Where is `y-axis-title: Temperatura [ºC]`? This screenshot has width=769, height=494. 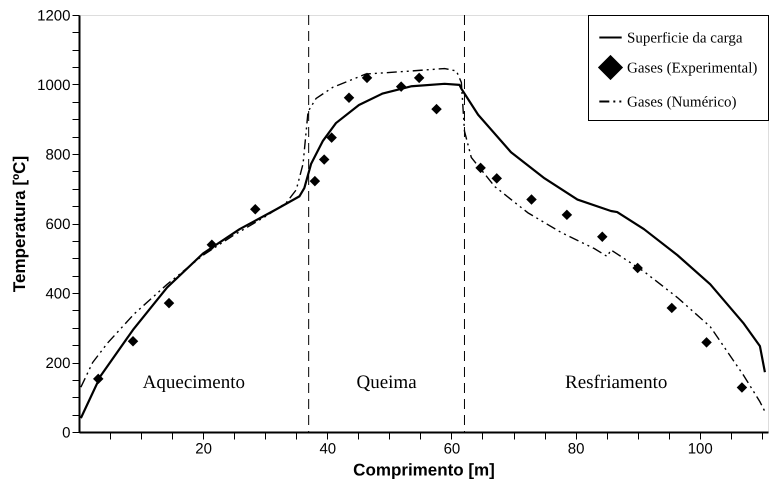
y-axis-title: Temperatura [ºC] is located at coordinates (20, 224).